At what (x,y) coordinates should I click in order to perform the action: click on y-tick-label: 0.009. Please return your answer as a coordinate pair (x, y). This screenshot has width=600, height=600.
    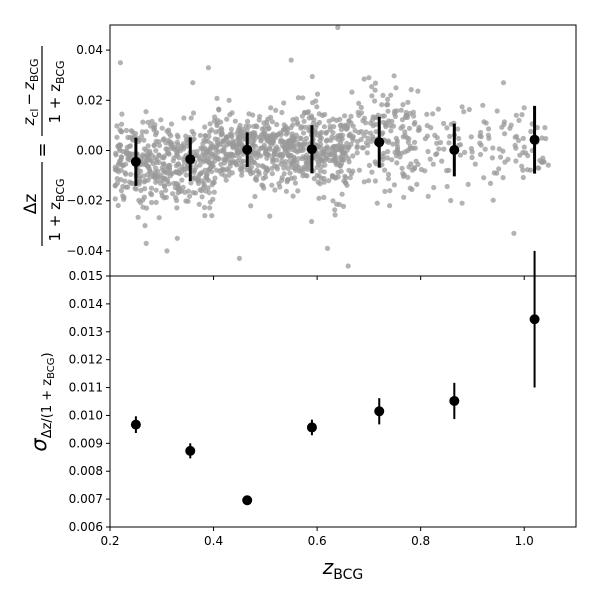
    Looking at the image, I should click on (86, 443).